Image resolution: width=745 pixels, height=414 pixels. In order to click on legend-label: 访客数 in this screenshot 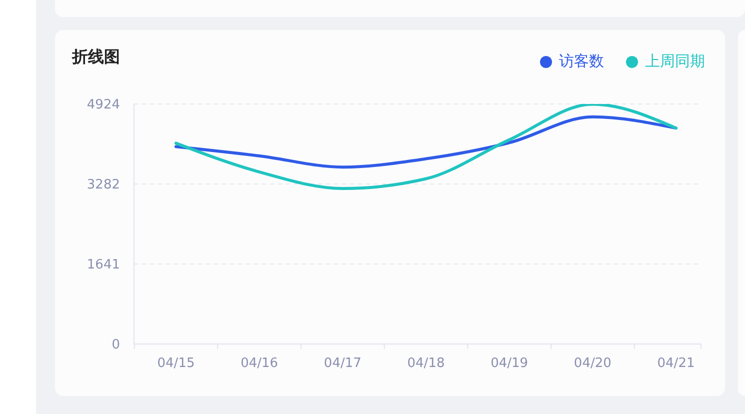, I will do `click(581, 61)`.